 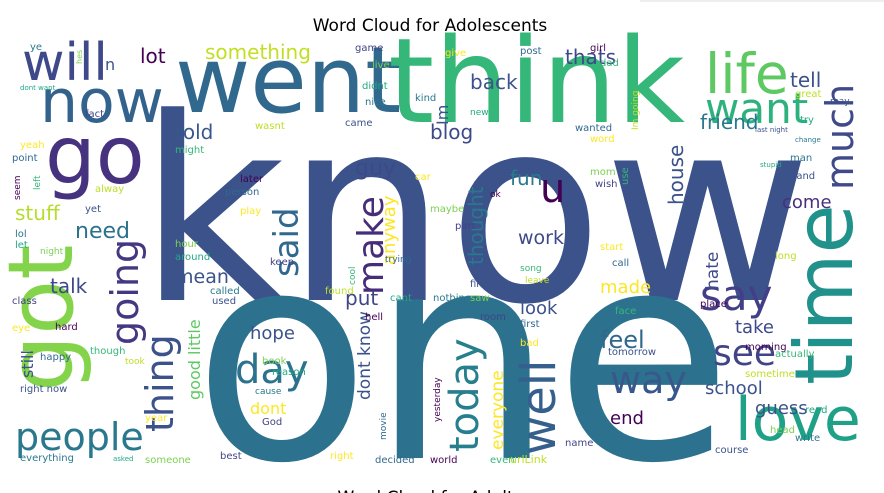 I want to click on word: day, so click(x=272, y=370).